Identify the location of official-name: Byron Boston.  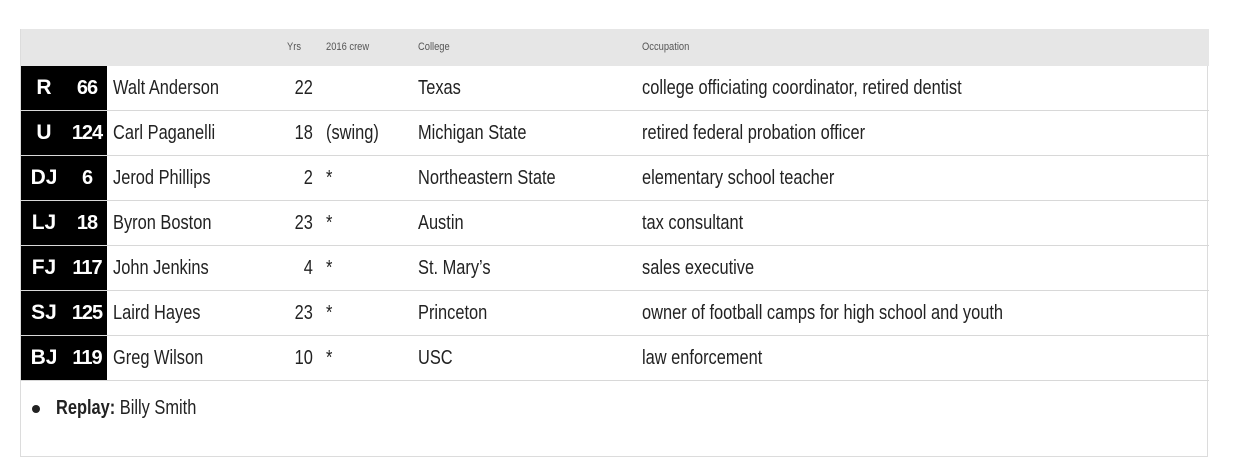
(162, 223).